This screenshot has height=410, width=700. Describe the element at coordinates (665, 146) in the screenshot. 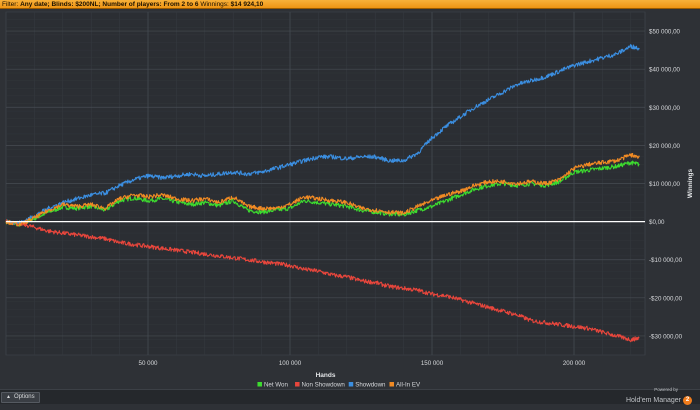

I see `y-tick-label: $20 000,00` at that location.